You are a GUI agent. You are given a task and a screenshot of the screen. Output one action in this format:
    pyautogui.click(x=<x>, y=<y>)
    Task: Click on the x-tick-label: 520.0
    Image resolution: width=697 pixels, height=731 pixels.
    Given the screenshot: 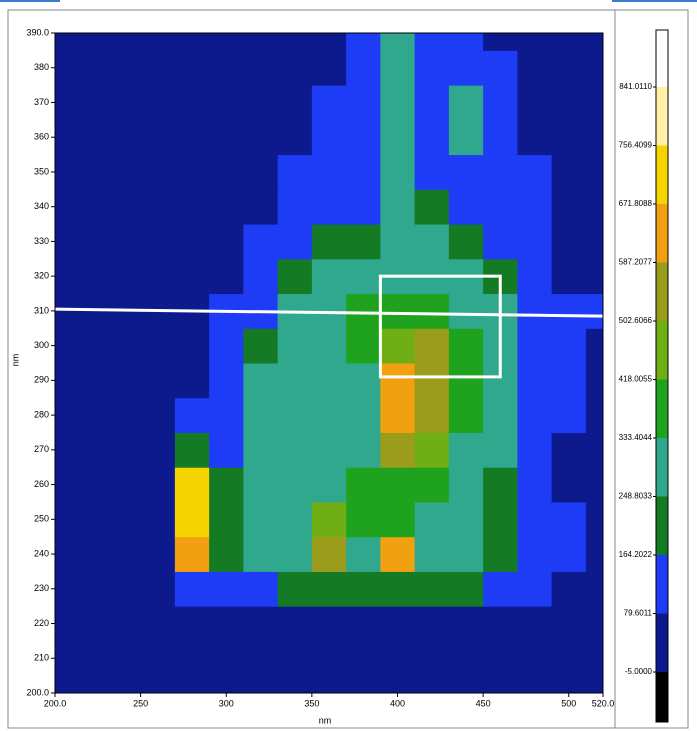 What is the action you would take?
    pyautogui.click(x=603, y=703)
    